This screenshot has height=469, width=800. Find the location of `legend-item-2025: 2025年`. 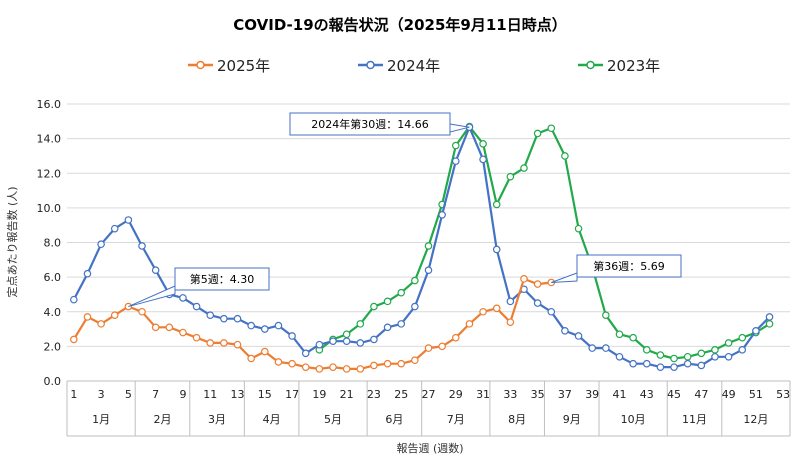

legend-item-2025: 2025年 is located at coordinates (229, 66).